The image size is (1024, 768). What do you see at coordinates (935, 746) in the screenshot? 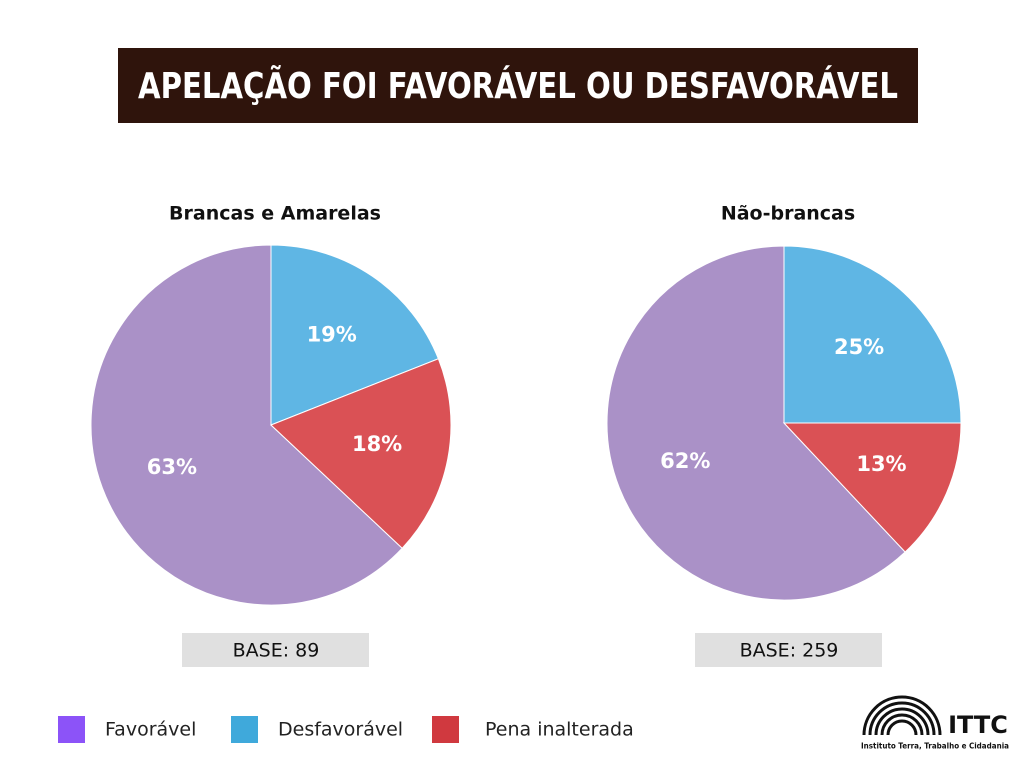
I see `logo-subtitle: Instituto Terra, Trabalho e Cidadania` at bounding box center [935, 746].